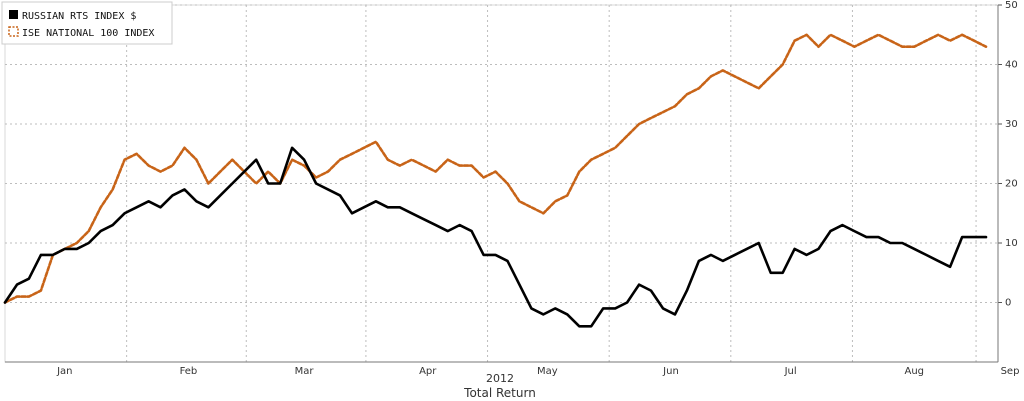 This screenshot has width=1024, height=401. What do you see at coordinates (428, 371) in the screenshot?
I see `x-tick-label: Apr` at bounding box center [428, 371].